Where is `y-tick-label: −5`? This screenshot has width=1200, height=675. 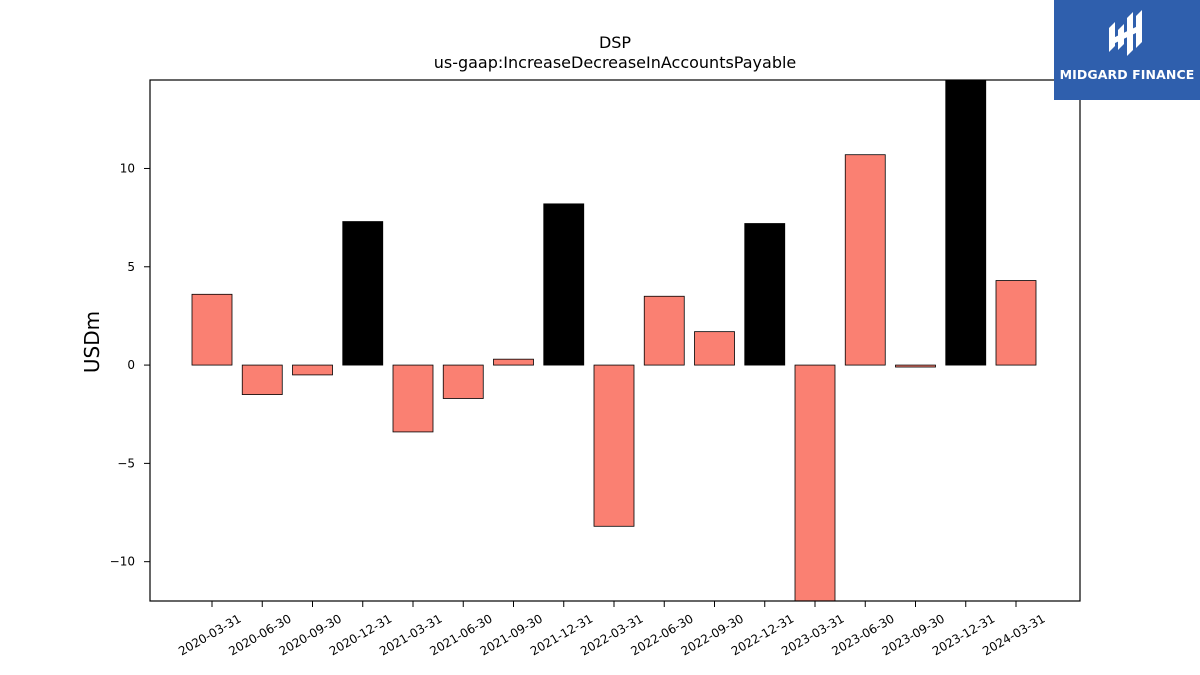
y-tick-label: −5 is located at coordinates (126, 463).